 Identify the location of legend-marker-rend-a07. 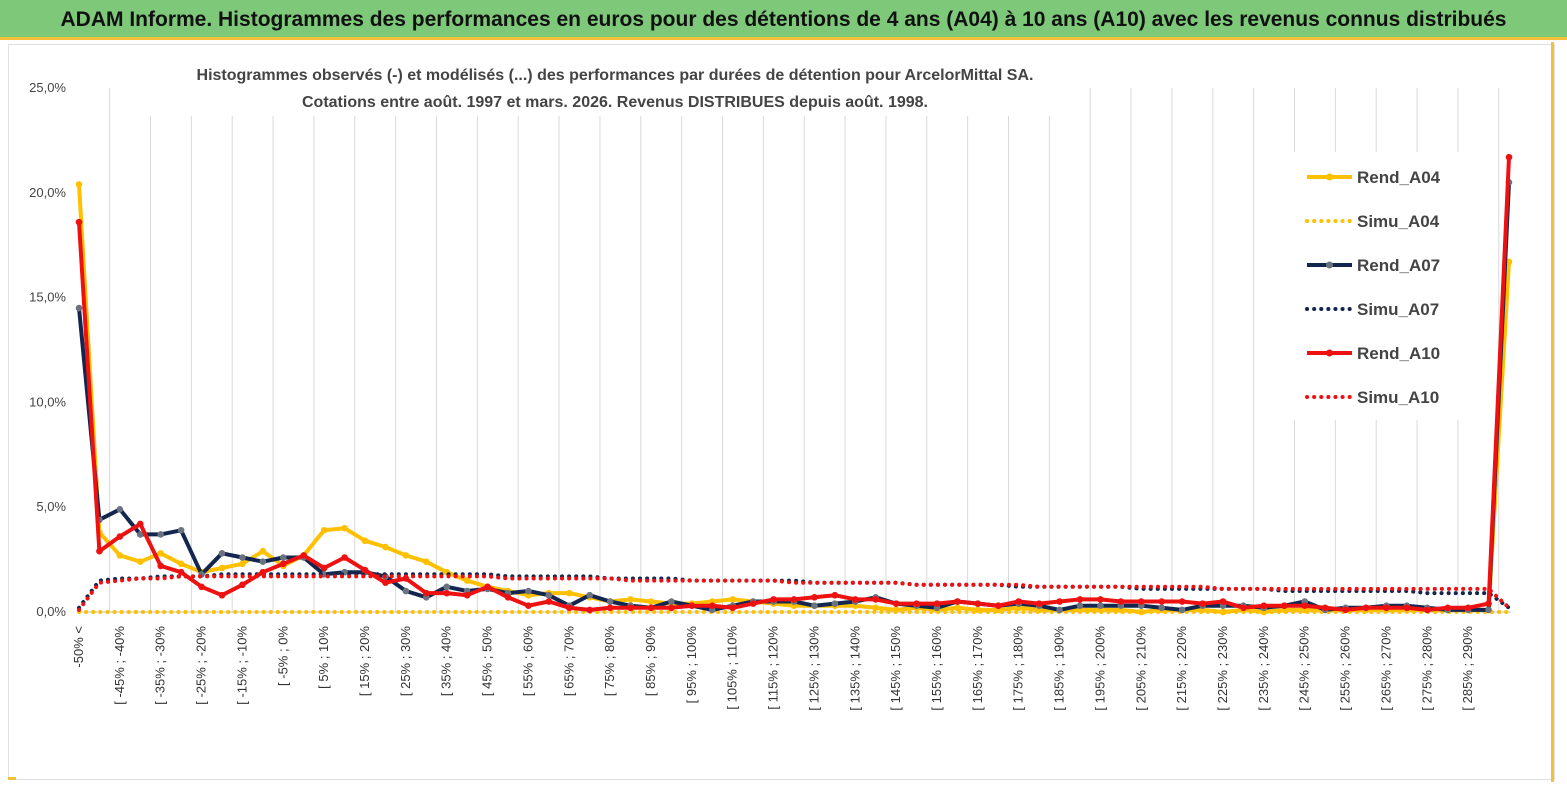
(1329, 265).